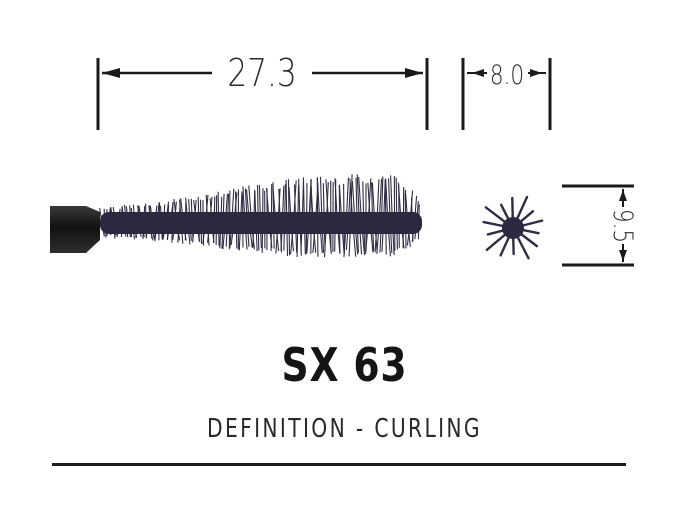 The height and width of the screenshot is (521, 689). I want to click on brush-cross-section, so click(513, 227).